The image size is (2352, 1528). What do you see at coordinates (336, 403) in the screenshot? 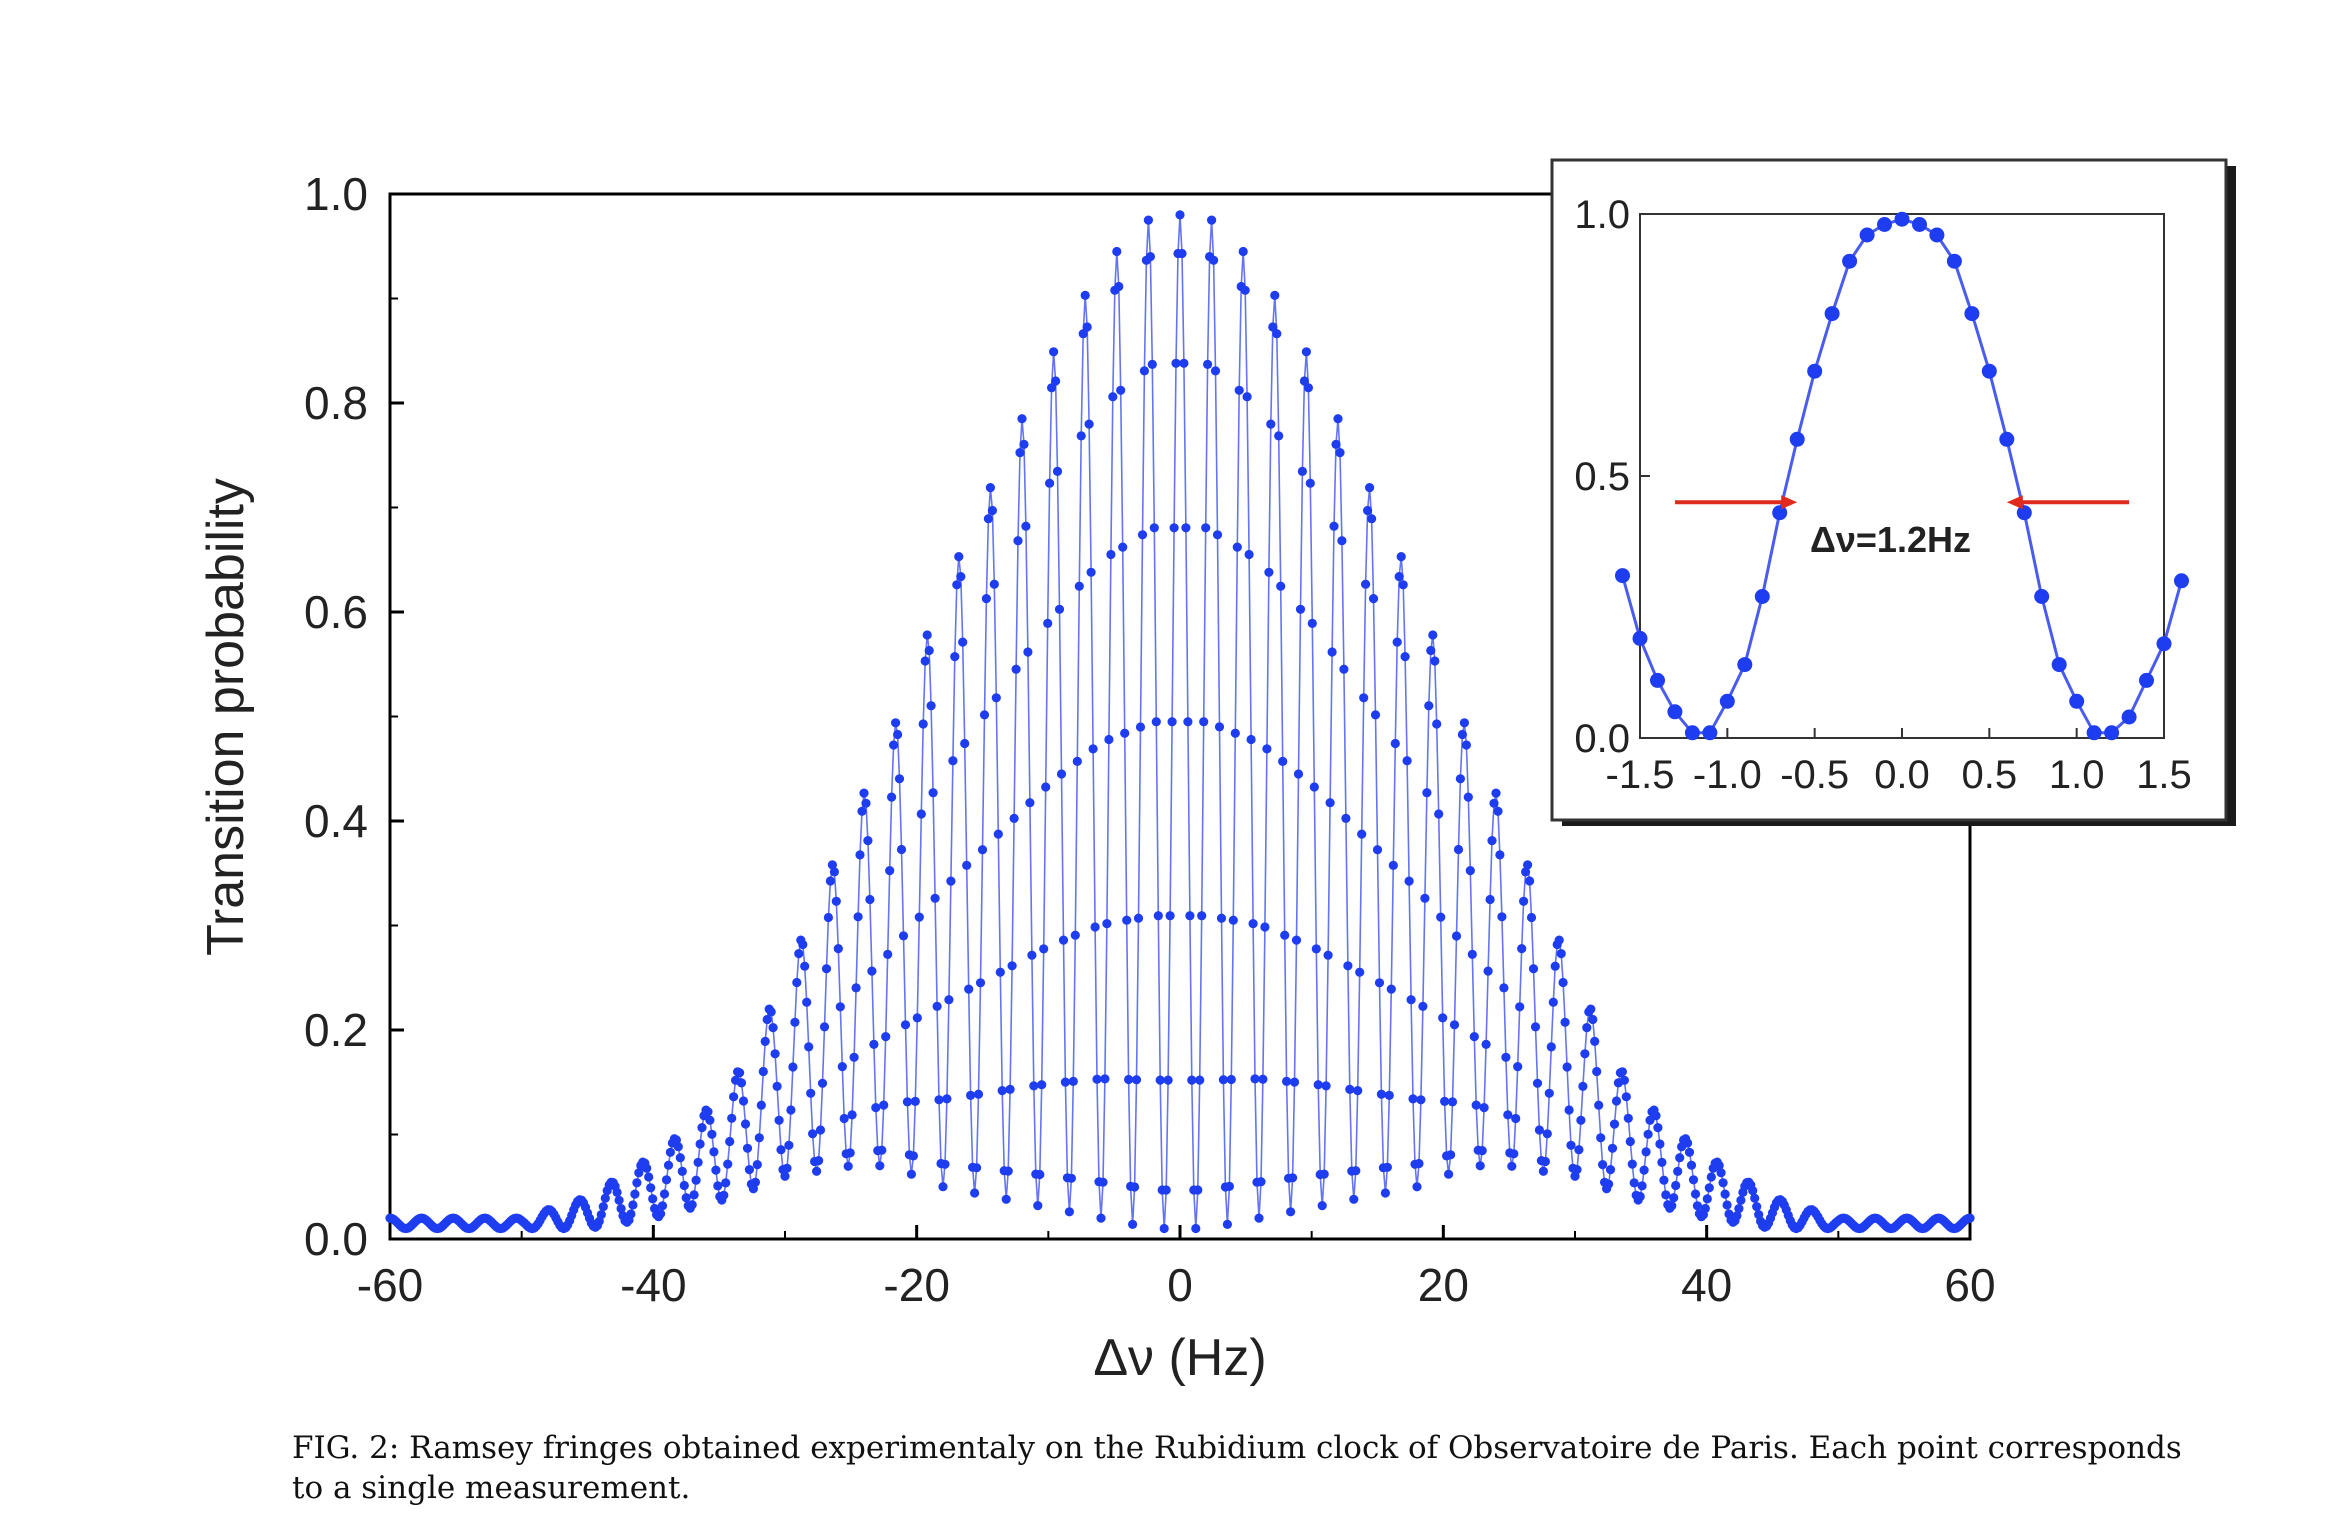
I see `main-y-tick-label: 0.8` at bounding box center [336, 403].